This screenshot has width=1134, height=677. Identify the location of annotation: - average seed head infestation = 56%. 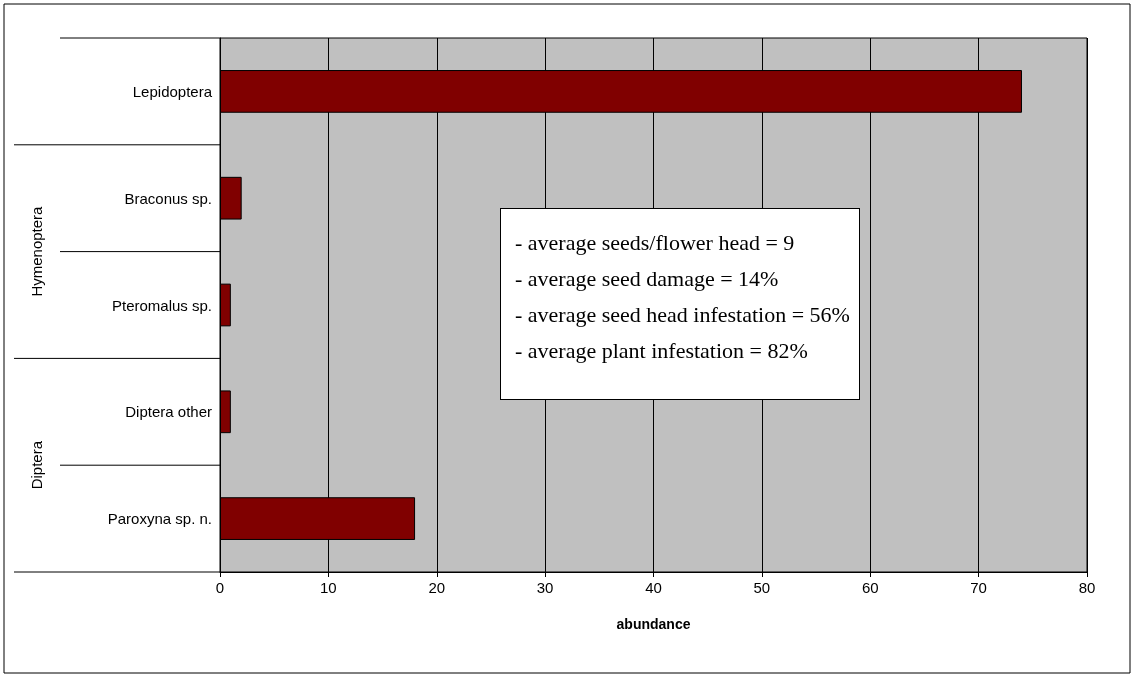
(683, 315).